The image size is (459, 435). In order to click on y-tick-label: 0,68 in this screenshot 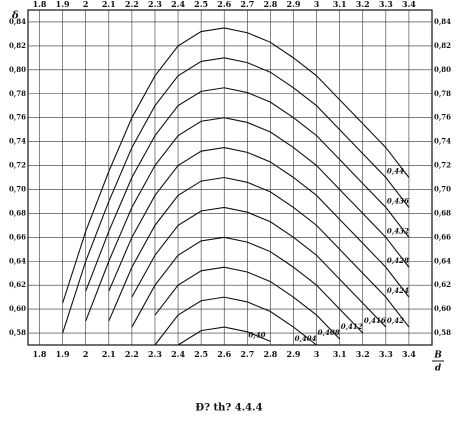, I will do `click(17, 212)`.